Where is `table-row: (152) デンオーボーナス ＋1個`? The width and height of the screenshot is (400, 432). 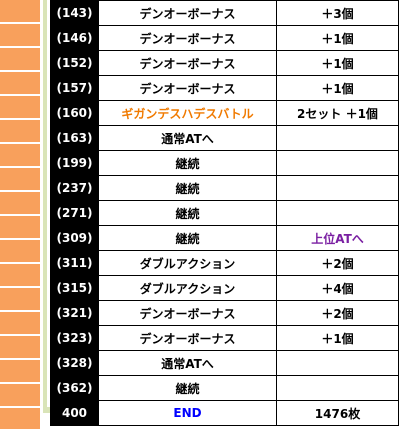
table-row: (152) デンオーボーナス ＋1個 is located at coordinates (224, 63).